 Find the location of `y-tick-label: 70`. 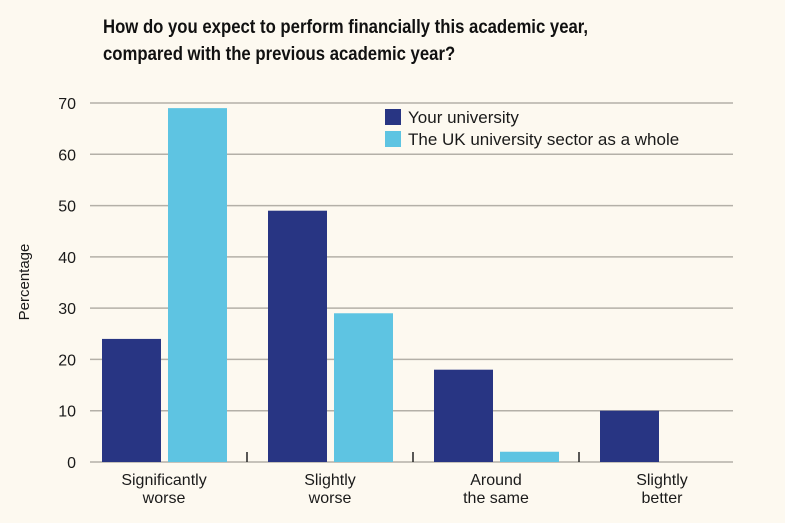

y-tick-label: 70 is located at coordinates (67, 104).